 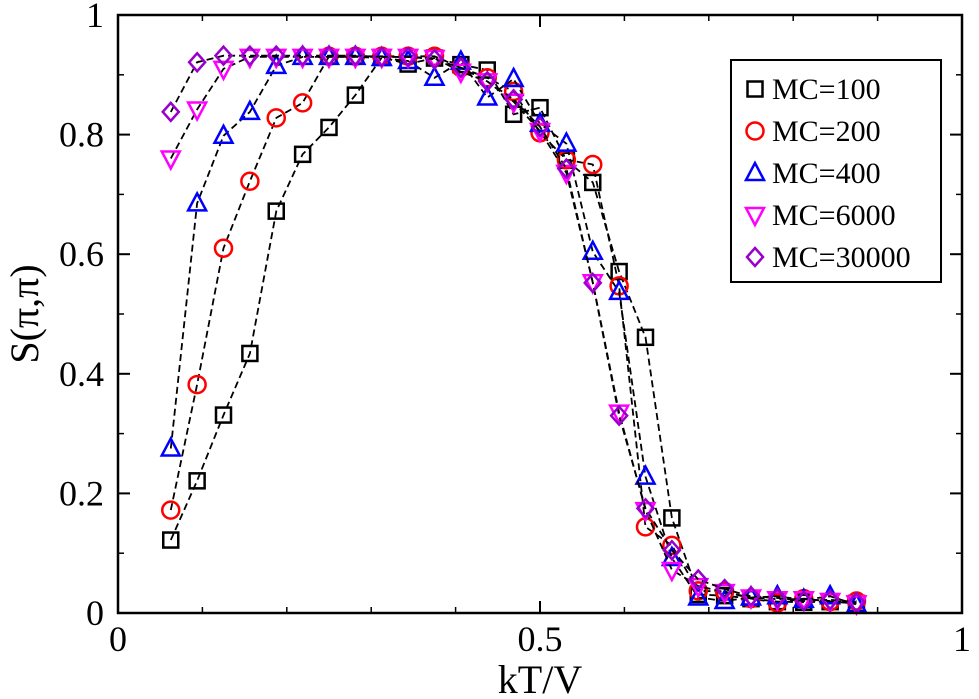 What do you see at coordinates (826, 131) in the screenshot?
I see `legend-label: MC=200` at bounding box center [826, 131].